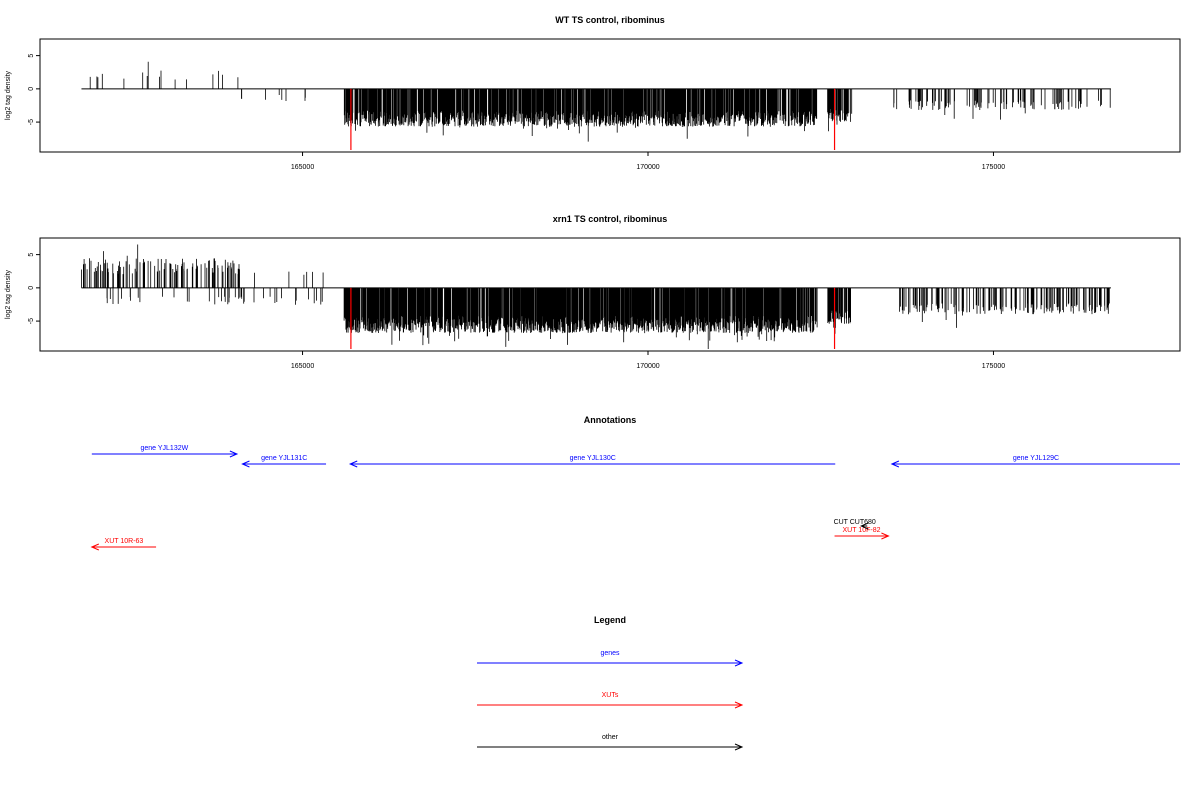 The height and width of the screenshot is (805, 1200). I want to click on legend-item: other, so click(610, 742).